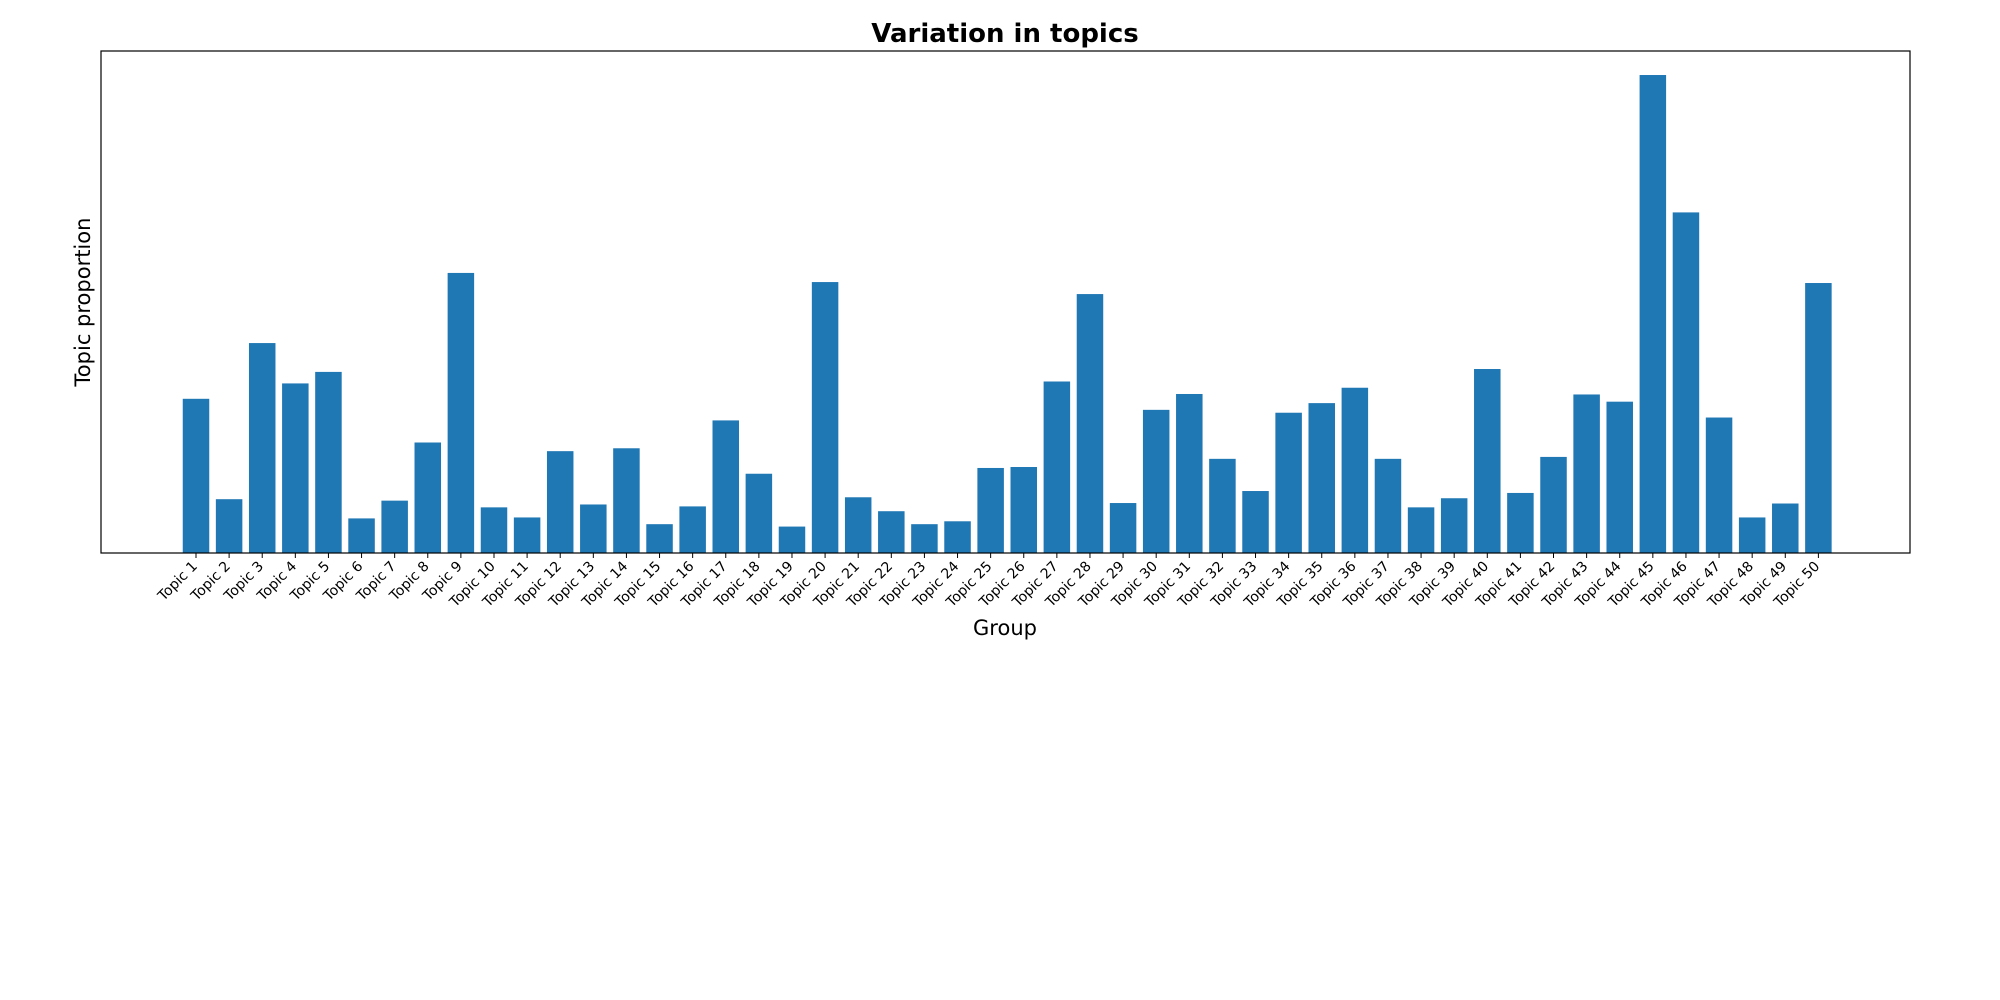  I want to click on chart-title: Variation in topics, so click(1004, 34).